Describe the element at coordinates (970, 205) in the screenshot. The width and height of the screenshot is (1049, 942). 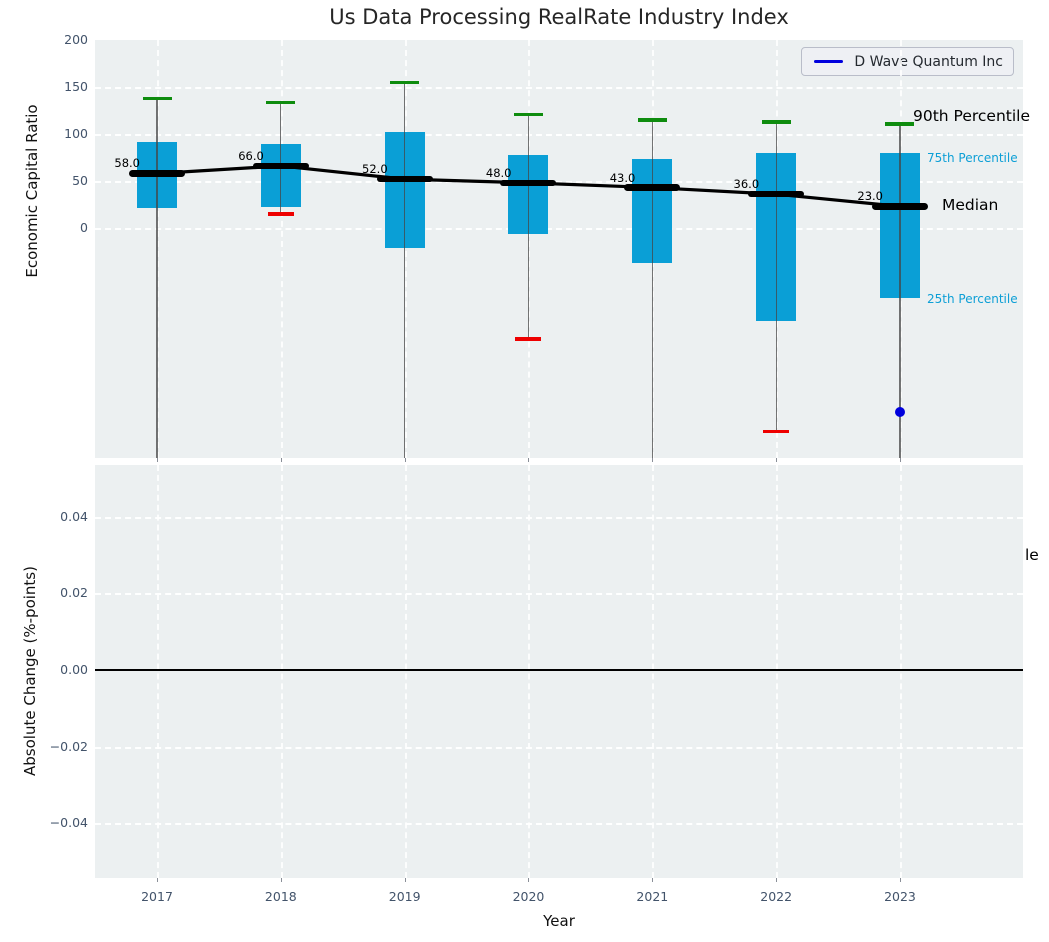
I see `annotation-median: Median` at that location.